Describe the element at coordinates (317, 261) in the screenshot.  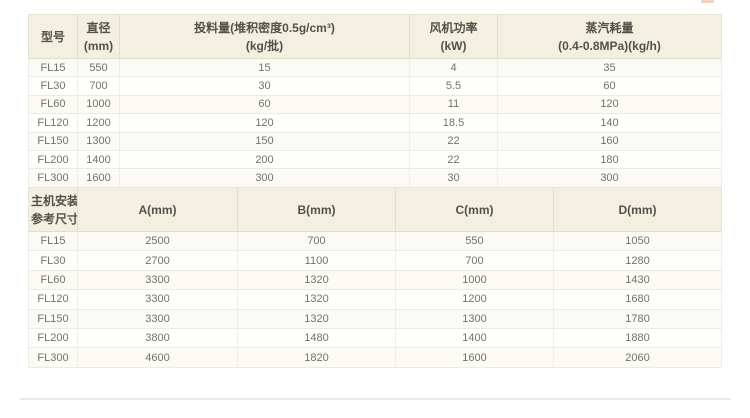
I see `table-cell: 1100` at that location.